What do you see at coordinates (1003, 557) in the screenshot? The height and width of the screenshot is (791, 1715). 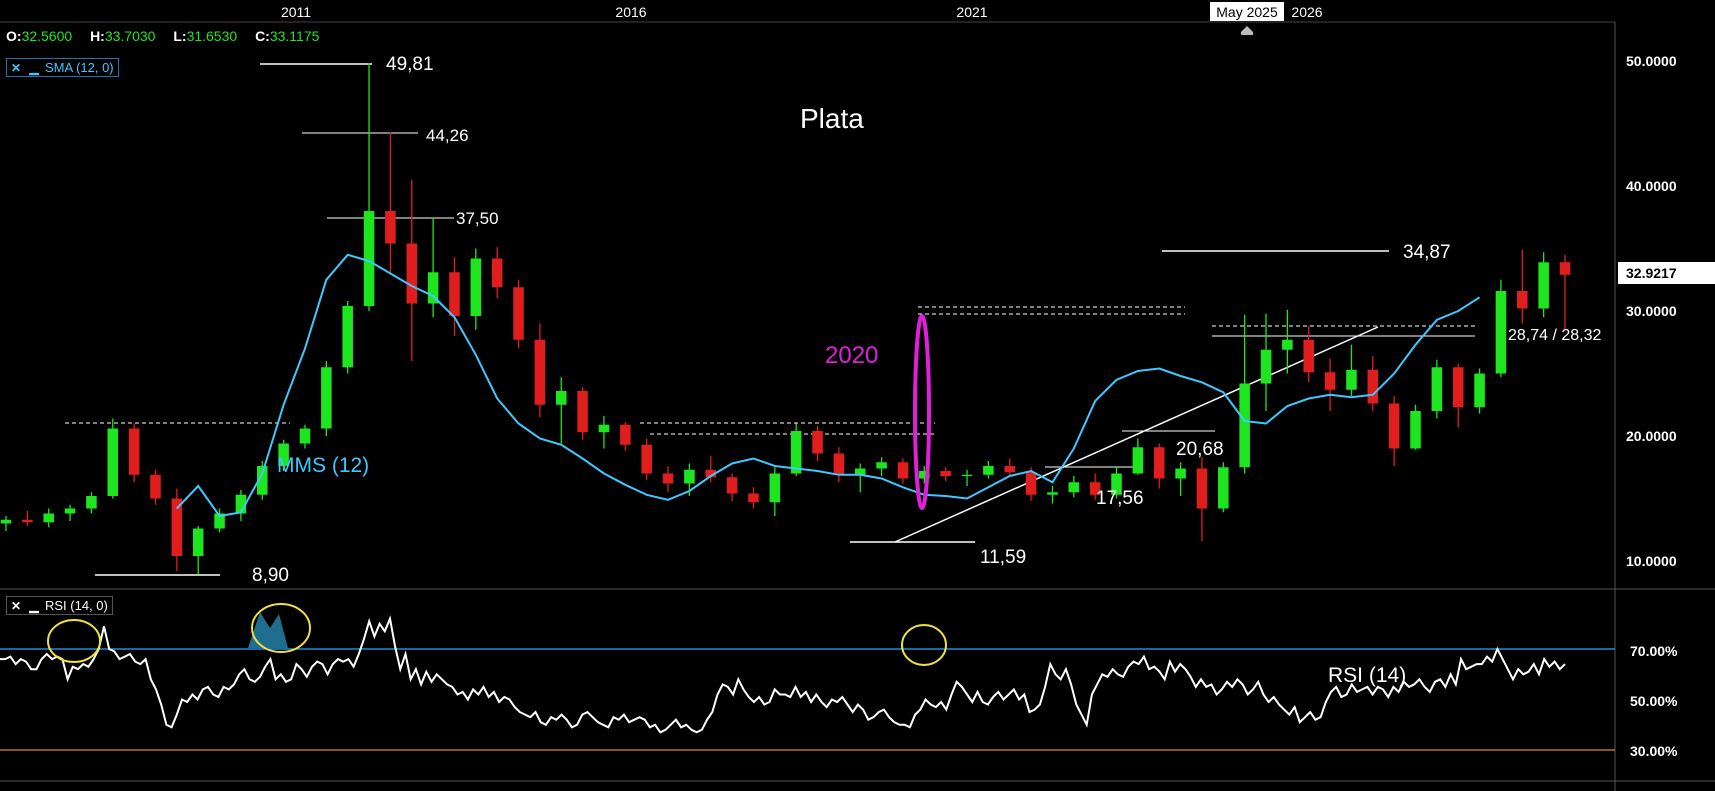 I see `label-11-59: 11,59` at bounding box center [1003, 557].